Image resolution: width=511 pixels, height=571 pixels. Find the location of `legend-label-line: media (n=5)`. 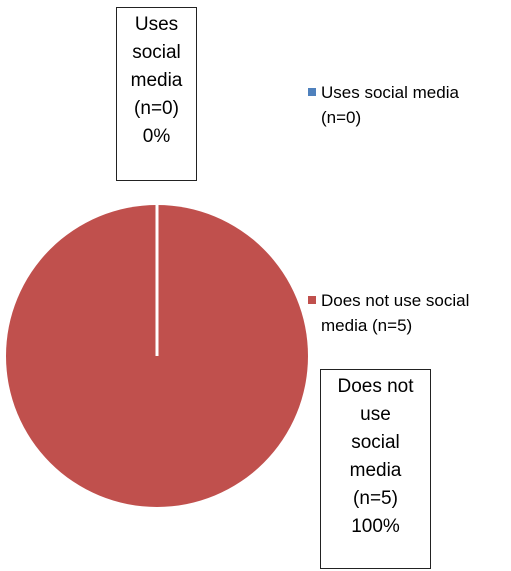

legend-label-line: media (n=5) is located at coordinates (367, 325).